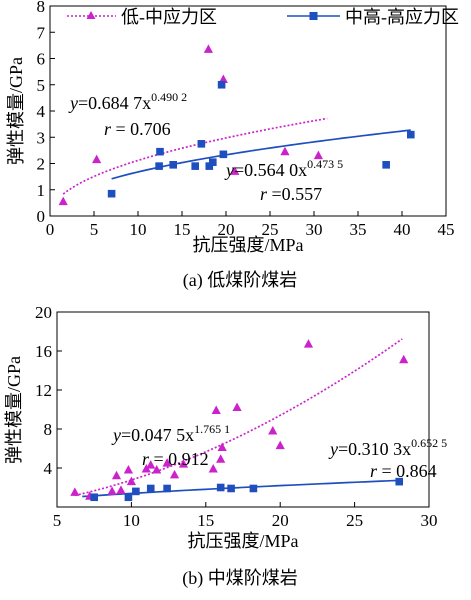 This screenshot has height=600, width=471. Describe the element at coordinates (41, 85) in the screenshot. I see `y-tick-label: 5` at that location.